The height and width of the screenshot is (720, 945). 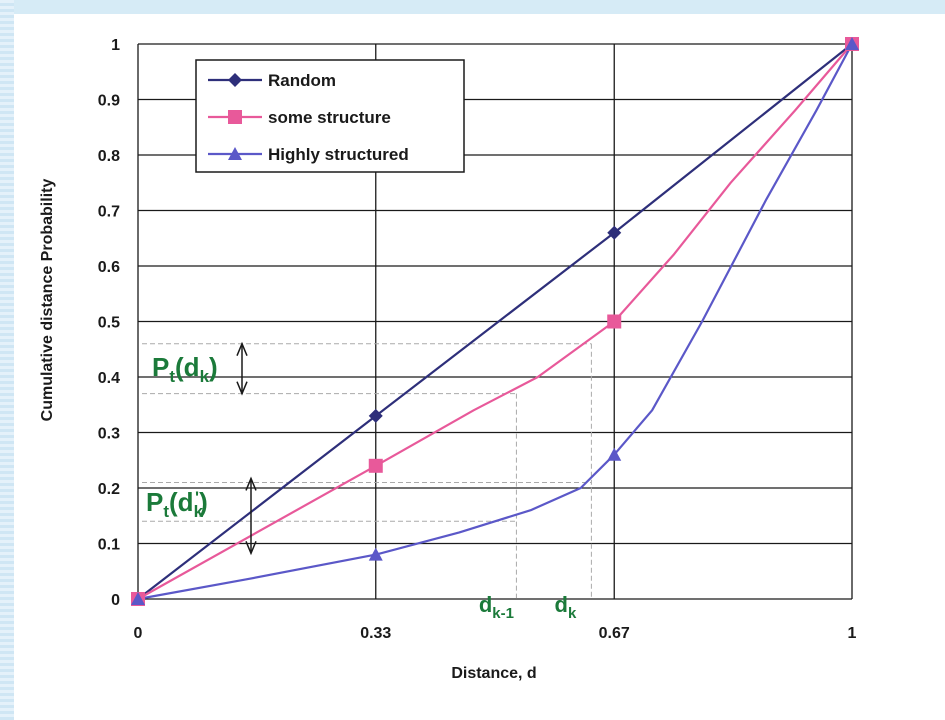 I want to click on left-border-stripe, so click(x=7, y=360).